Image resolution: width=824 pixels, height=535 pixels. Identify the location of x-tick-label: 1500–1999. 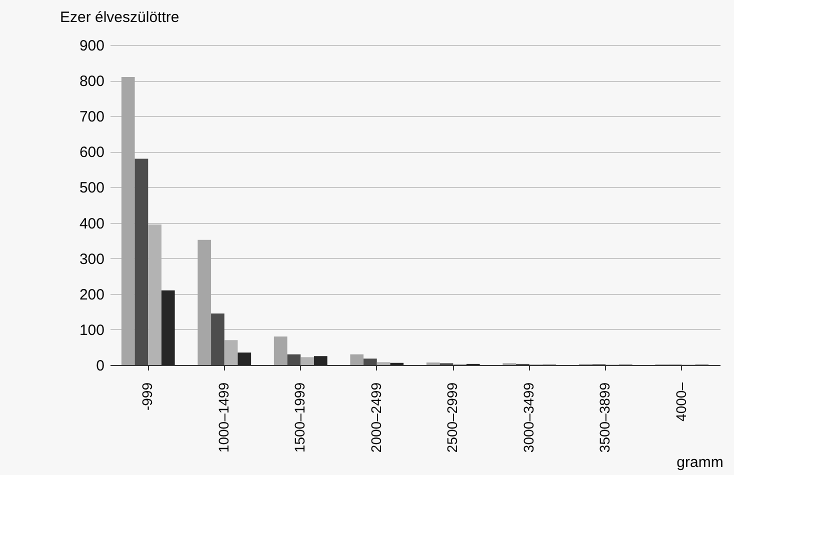
(300, 417).